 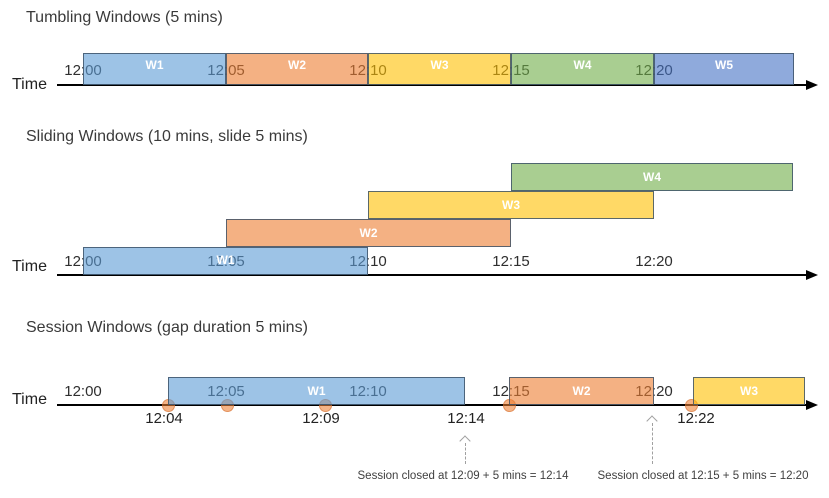 I want to click on tumbling-axis-arrow-icon, so click(x=812, y=85).